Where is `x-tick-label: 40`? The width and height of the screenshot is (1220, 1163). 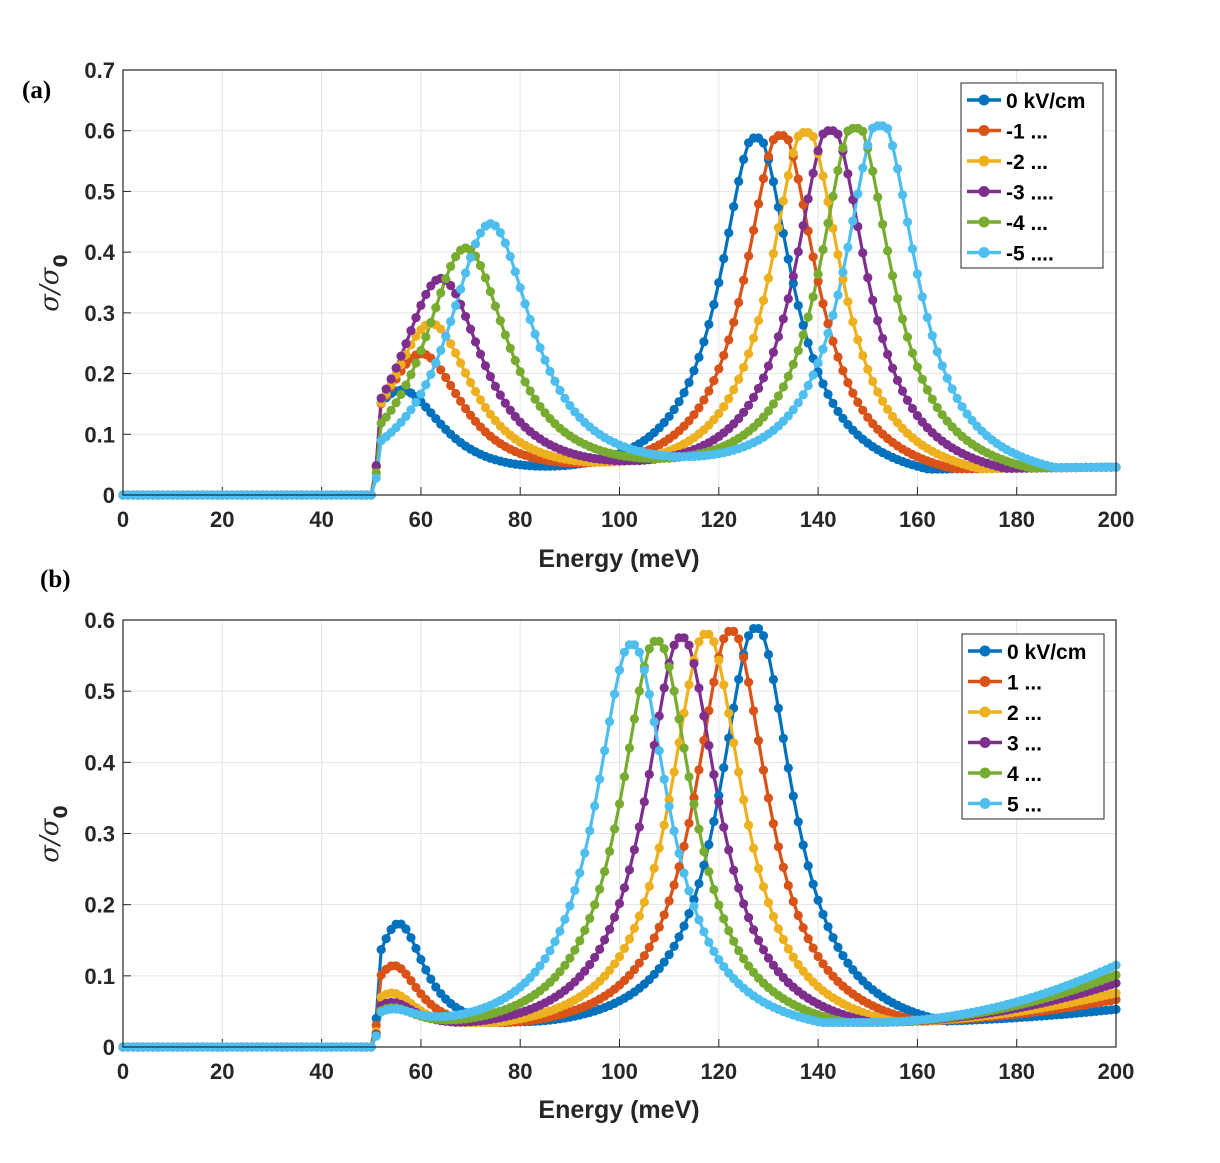
x-tick-label: 40 is located at coordinates (321, 519).